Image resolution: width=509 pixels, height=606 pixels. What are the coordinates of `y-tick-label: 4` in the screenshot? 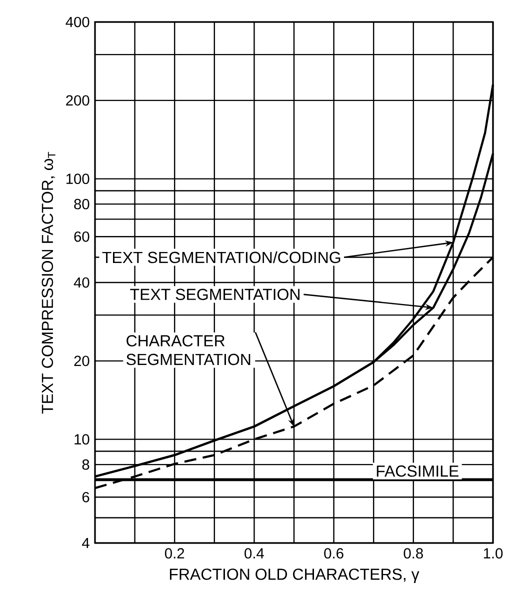 It's located at (86, 543).